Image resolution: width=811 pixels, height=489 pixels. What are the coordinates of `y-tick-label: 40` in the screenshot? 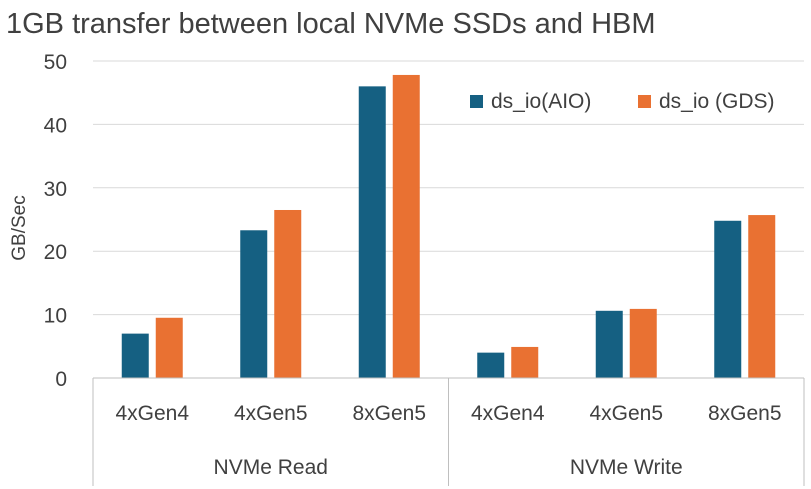 It's located at (55, 125).